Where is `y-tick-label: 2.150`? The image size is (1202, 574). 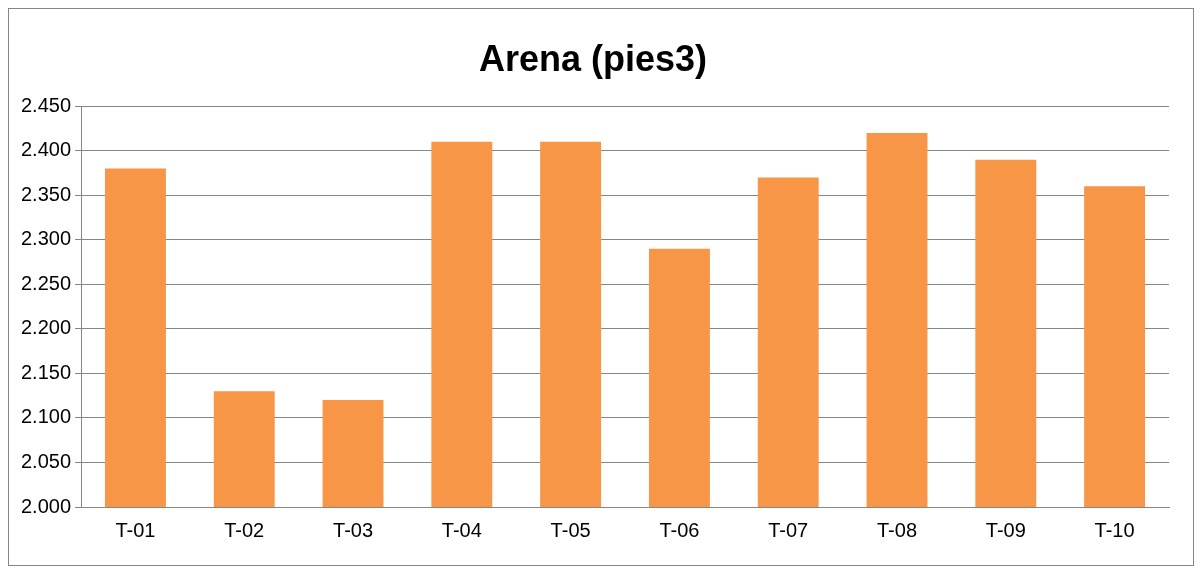
y-tick-label: 2.150 is located at coordinates (46, 371).